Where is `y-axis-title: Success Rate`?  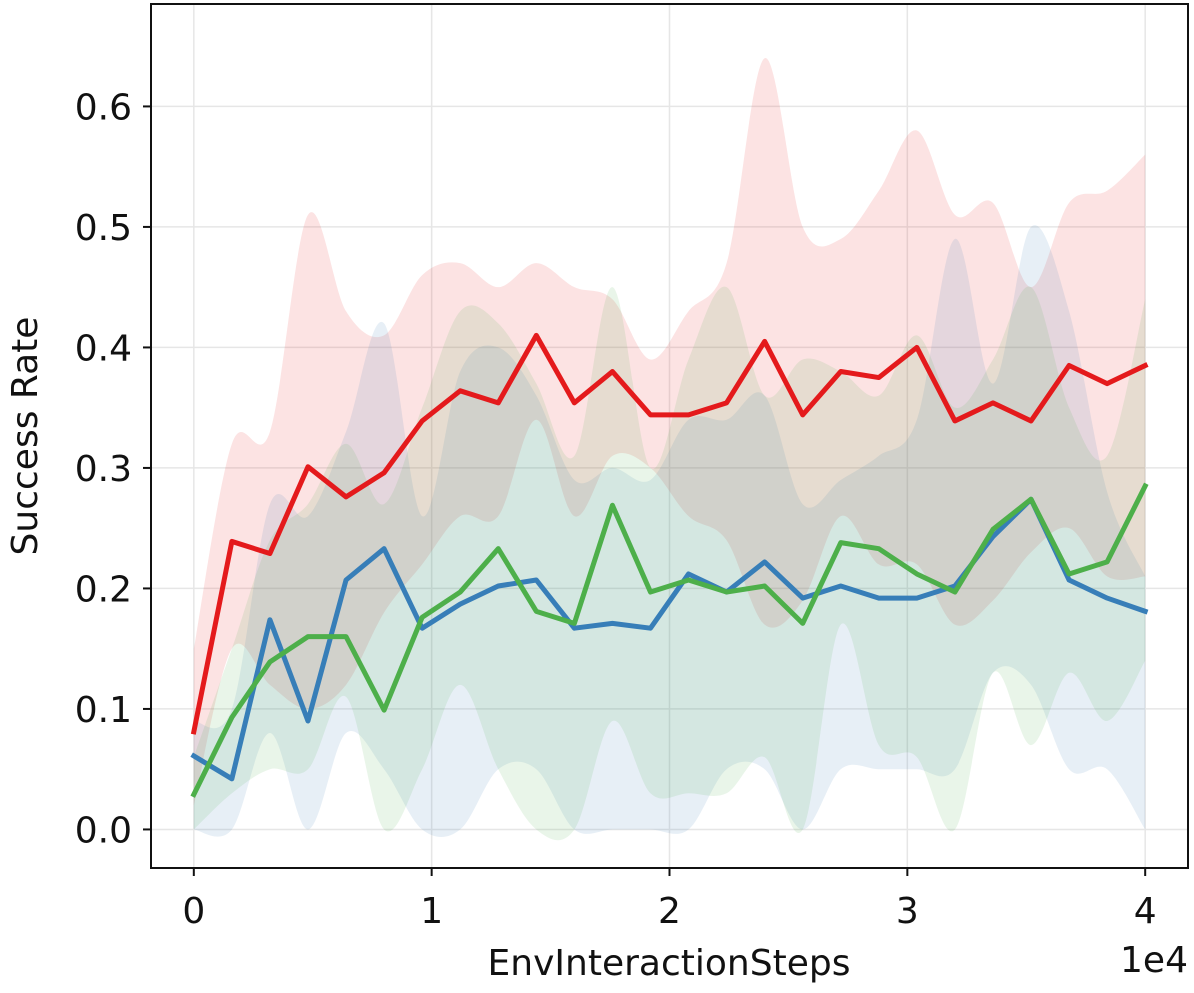 y-axis-title: Success Rate is located at coordinates (25, 436).